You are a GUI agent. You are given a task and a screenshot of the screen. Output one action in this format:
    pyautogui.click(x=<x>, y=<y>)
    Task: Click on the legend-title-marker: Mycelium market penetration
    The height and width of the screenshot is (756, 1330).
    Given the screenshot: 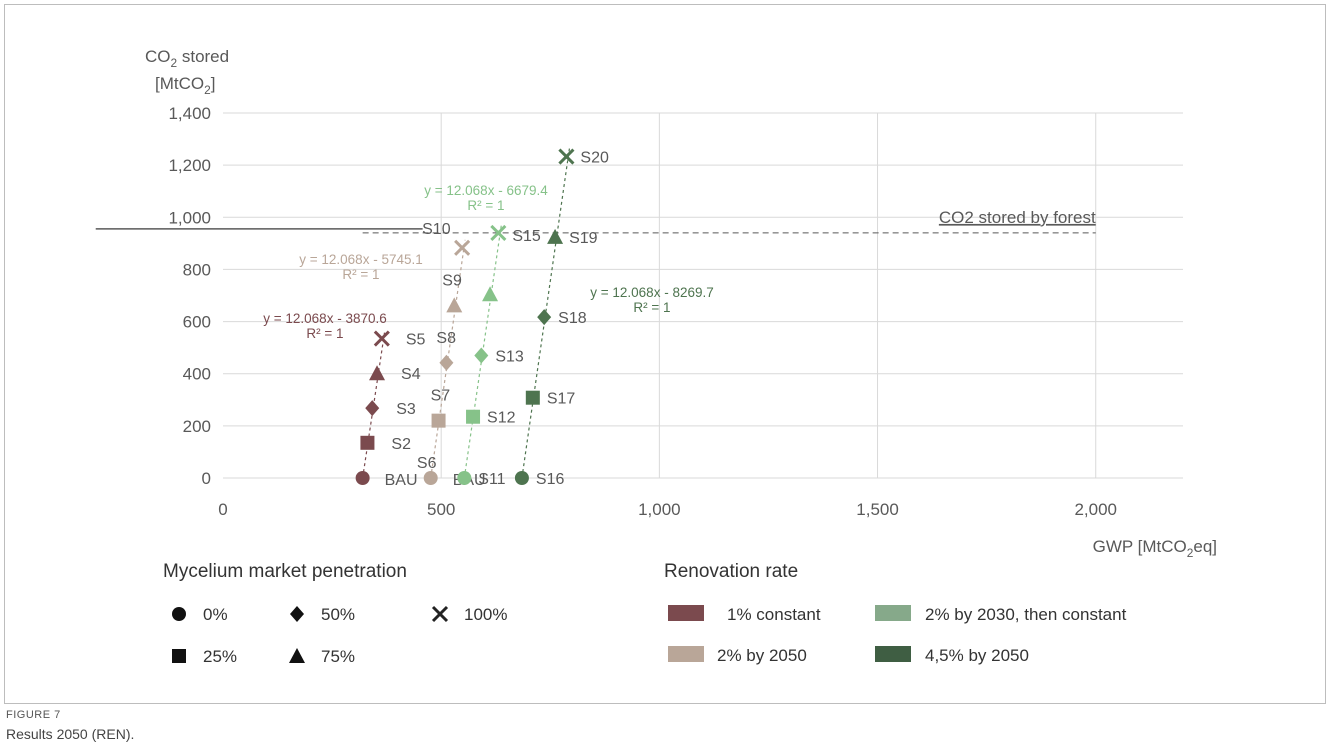 What is the action you would take?
    pyautogui.click(x=285, y=571)
    